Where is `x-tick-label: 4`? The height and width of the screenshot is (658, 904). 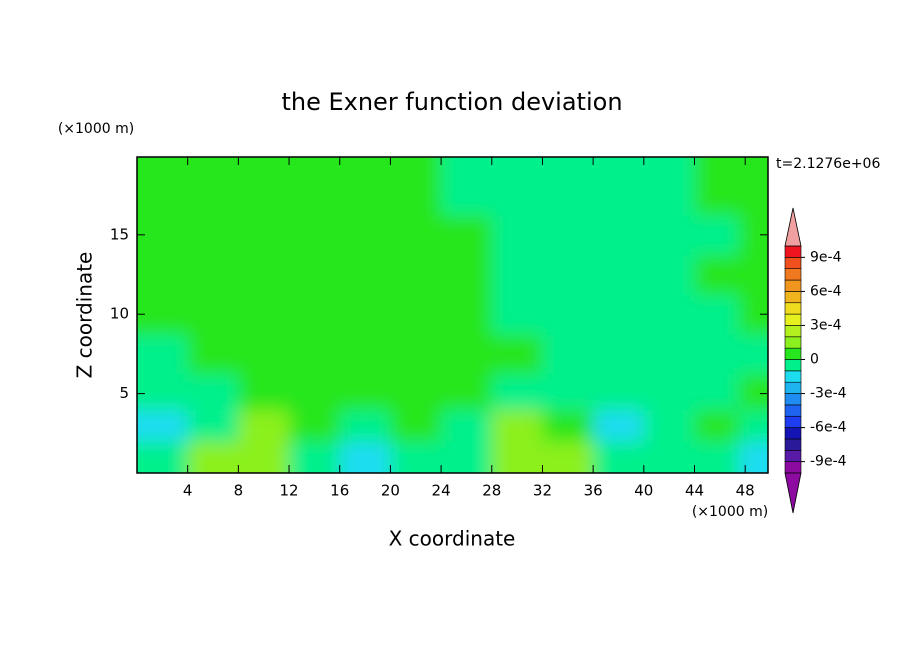
x-tick-label: 4 is located at coordinates (188, 491).